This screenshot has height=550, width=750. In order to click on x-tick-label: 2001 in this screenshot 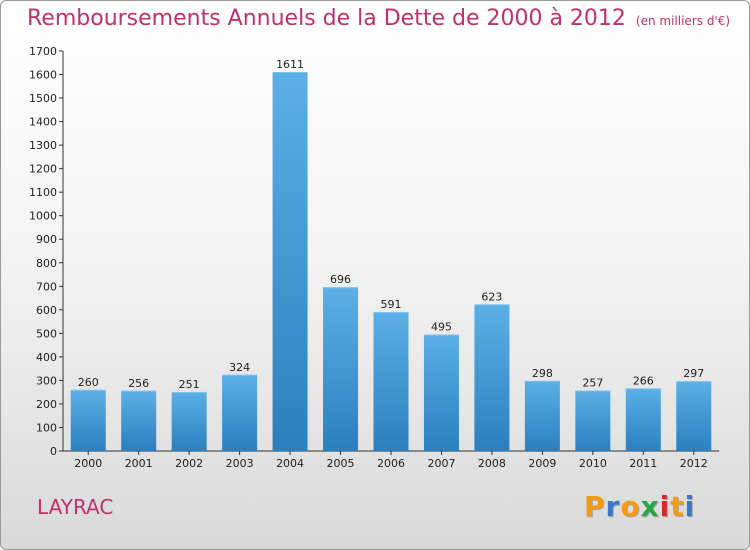, I will do `click(139, 463)`.